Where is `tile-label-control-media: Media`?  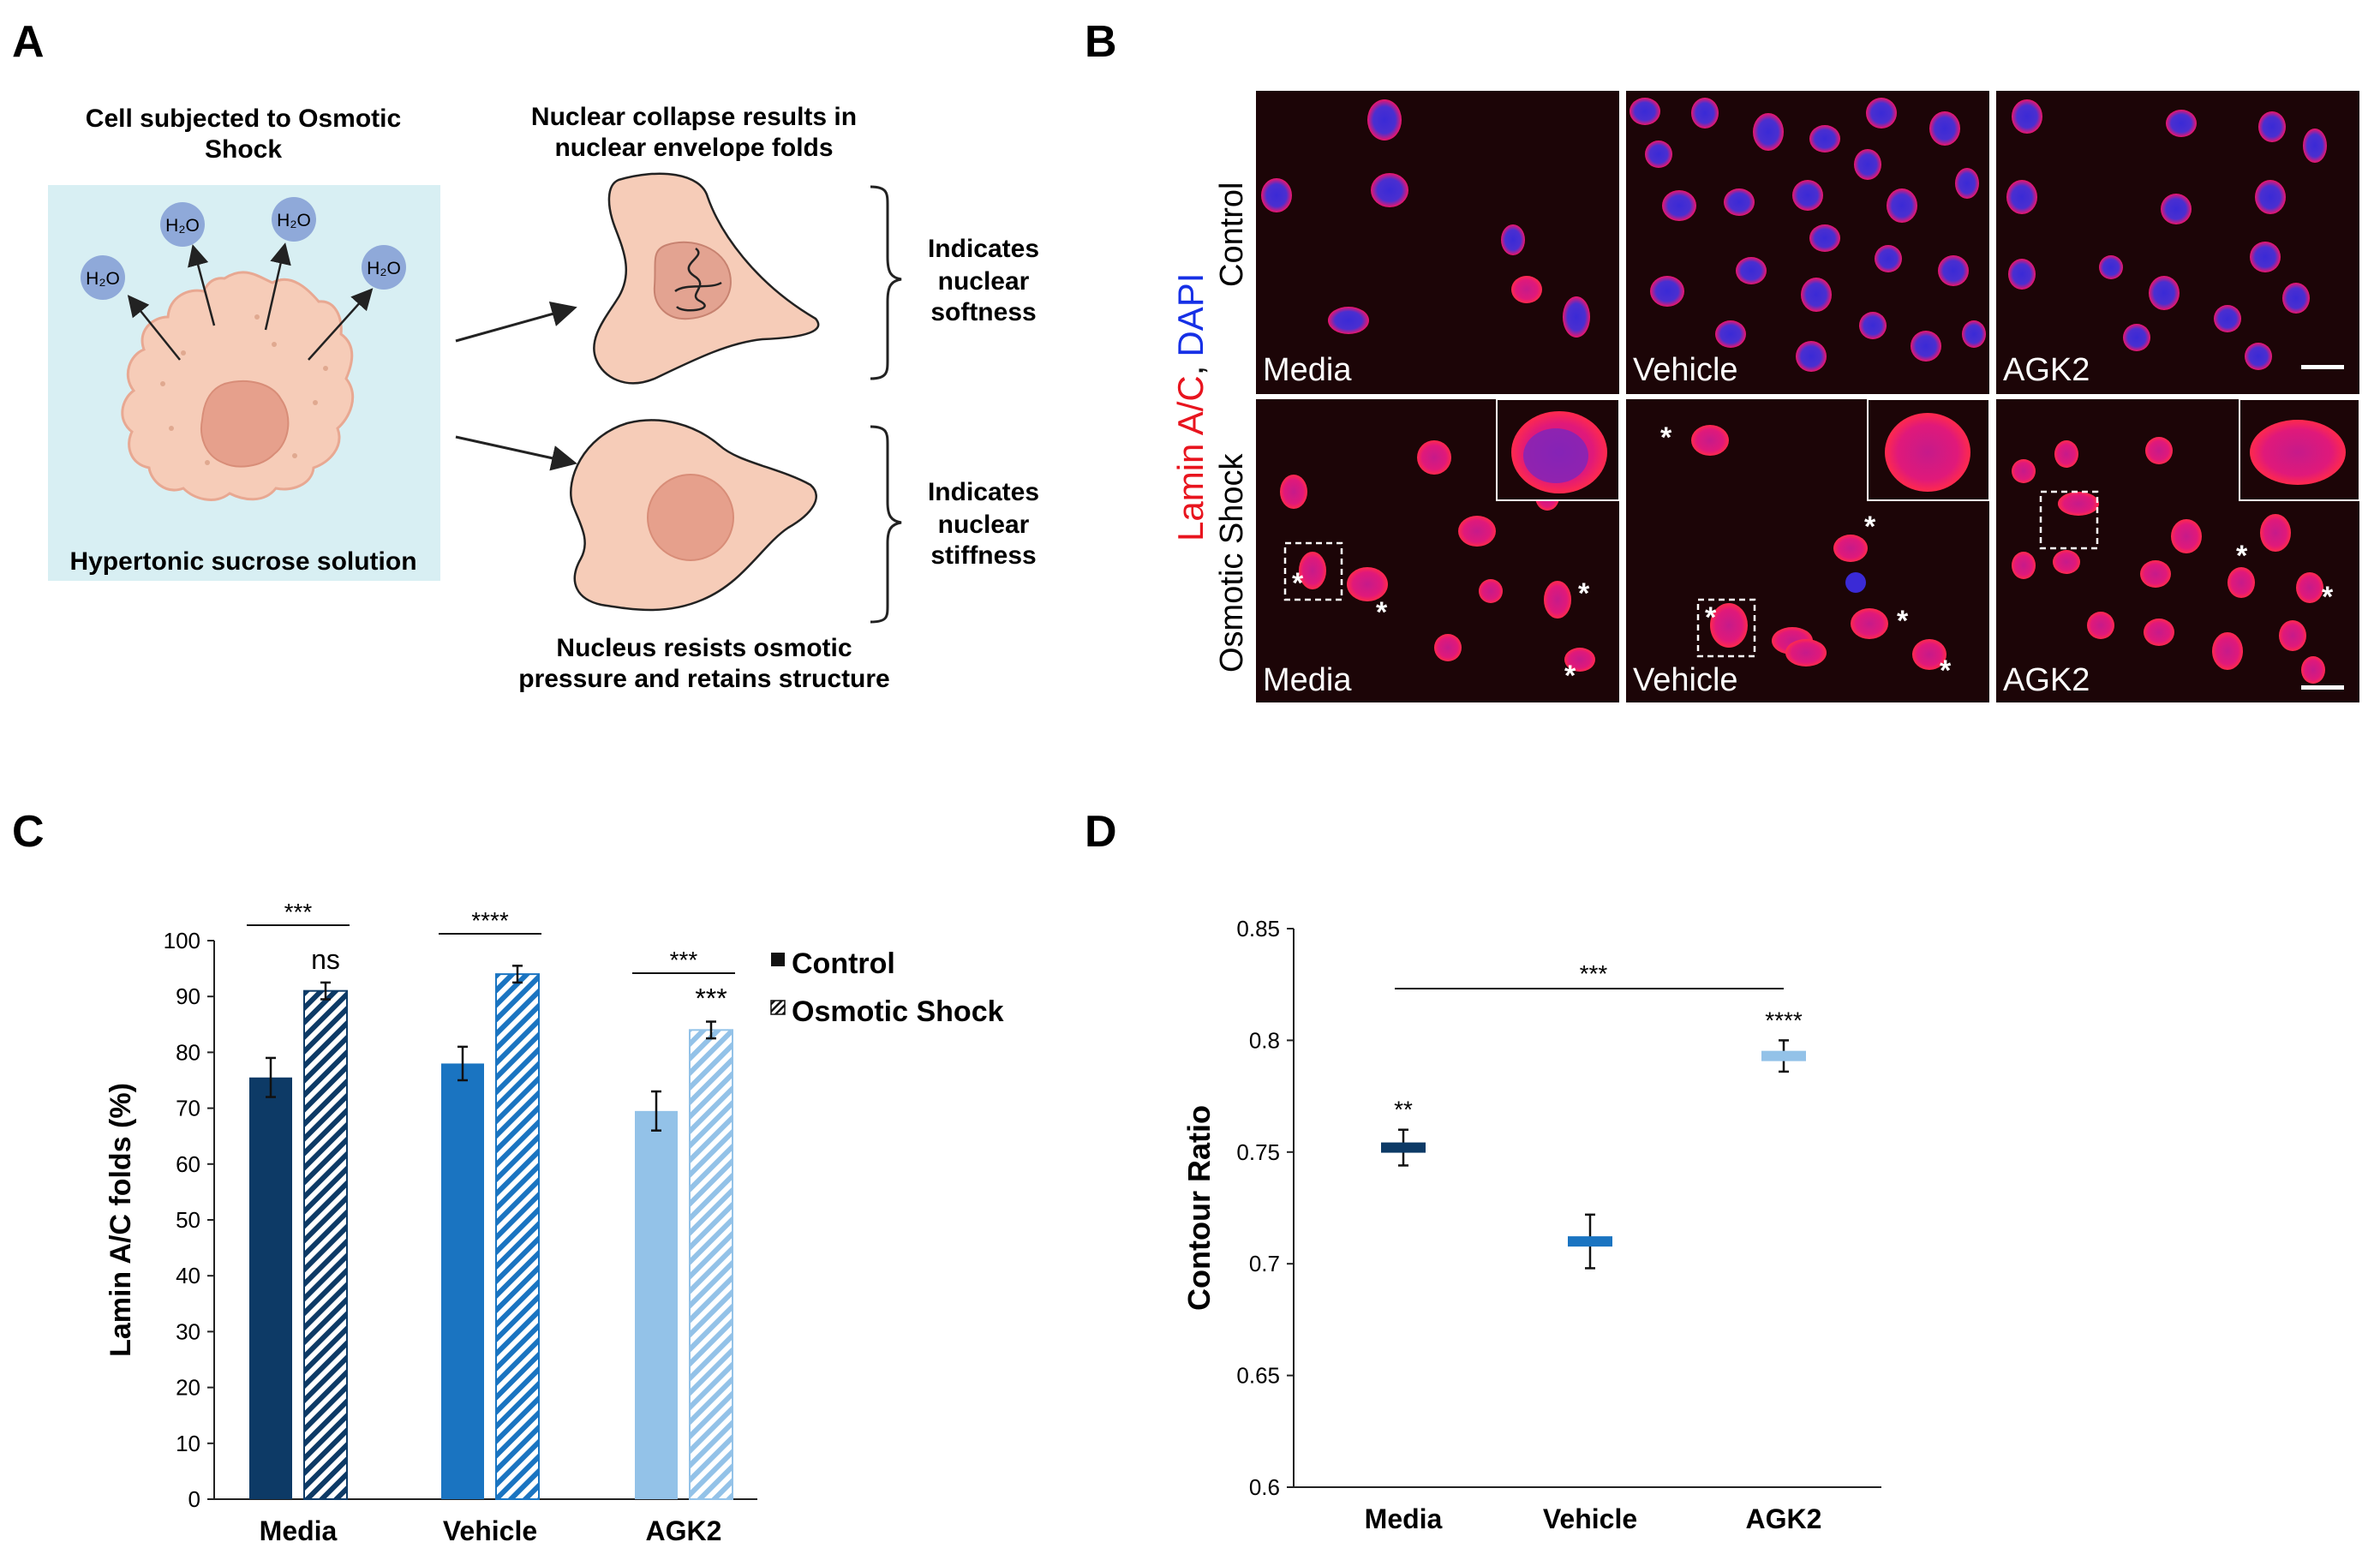 tile-label-control-media: Media is located at coordinates (1307, 370).